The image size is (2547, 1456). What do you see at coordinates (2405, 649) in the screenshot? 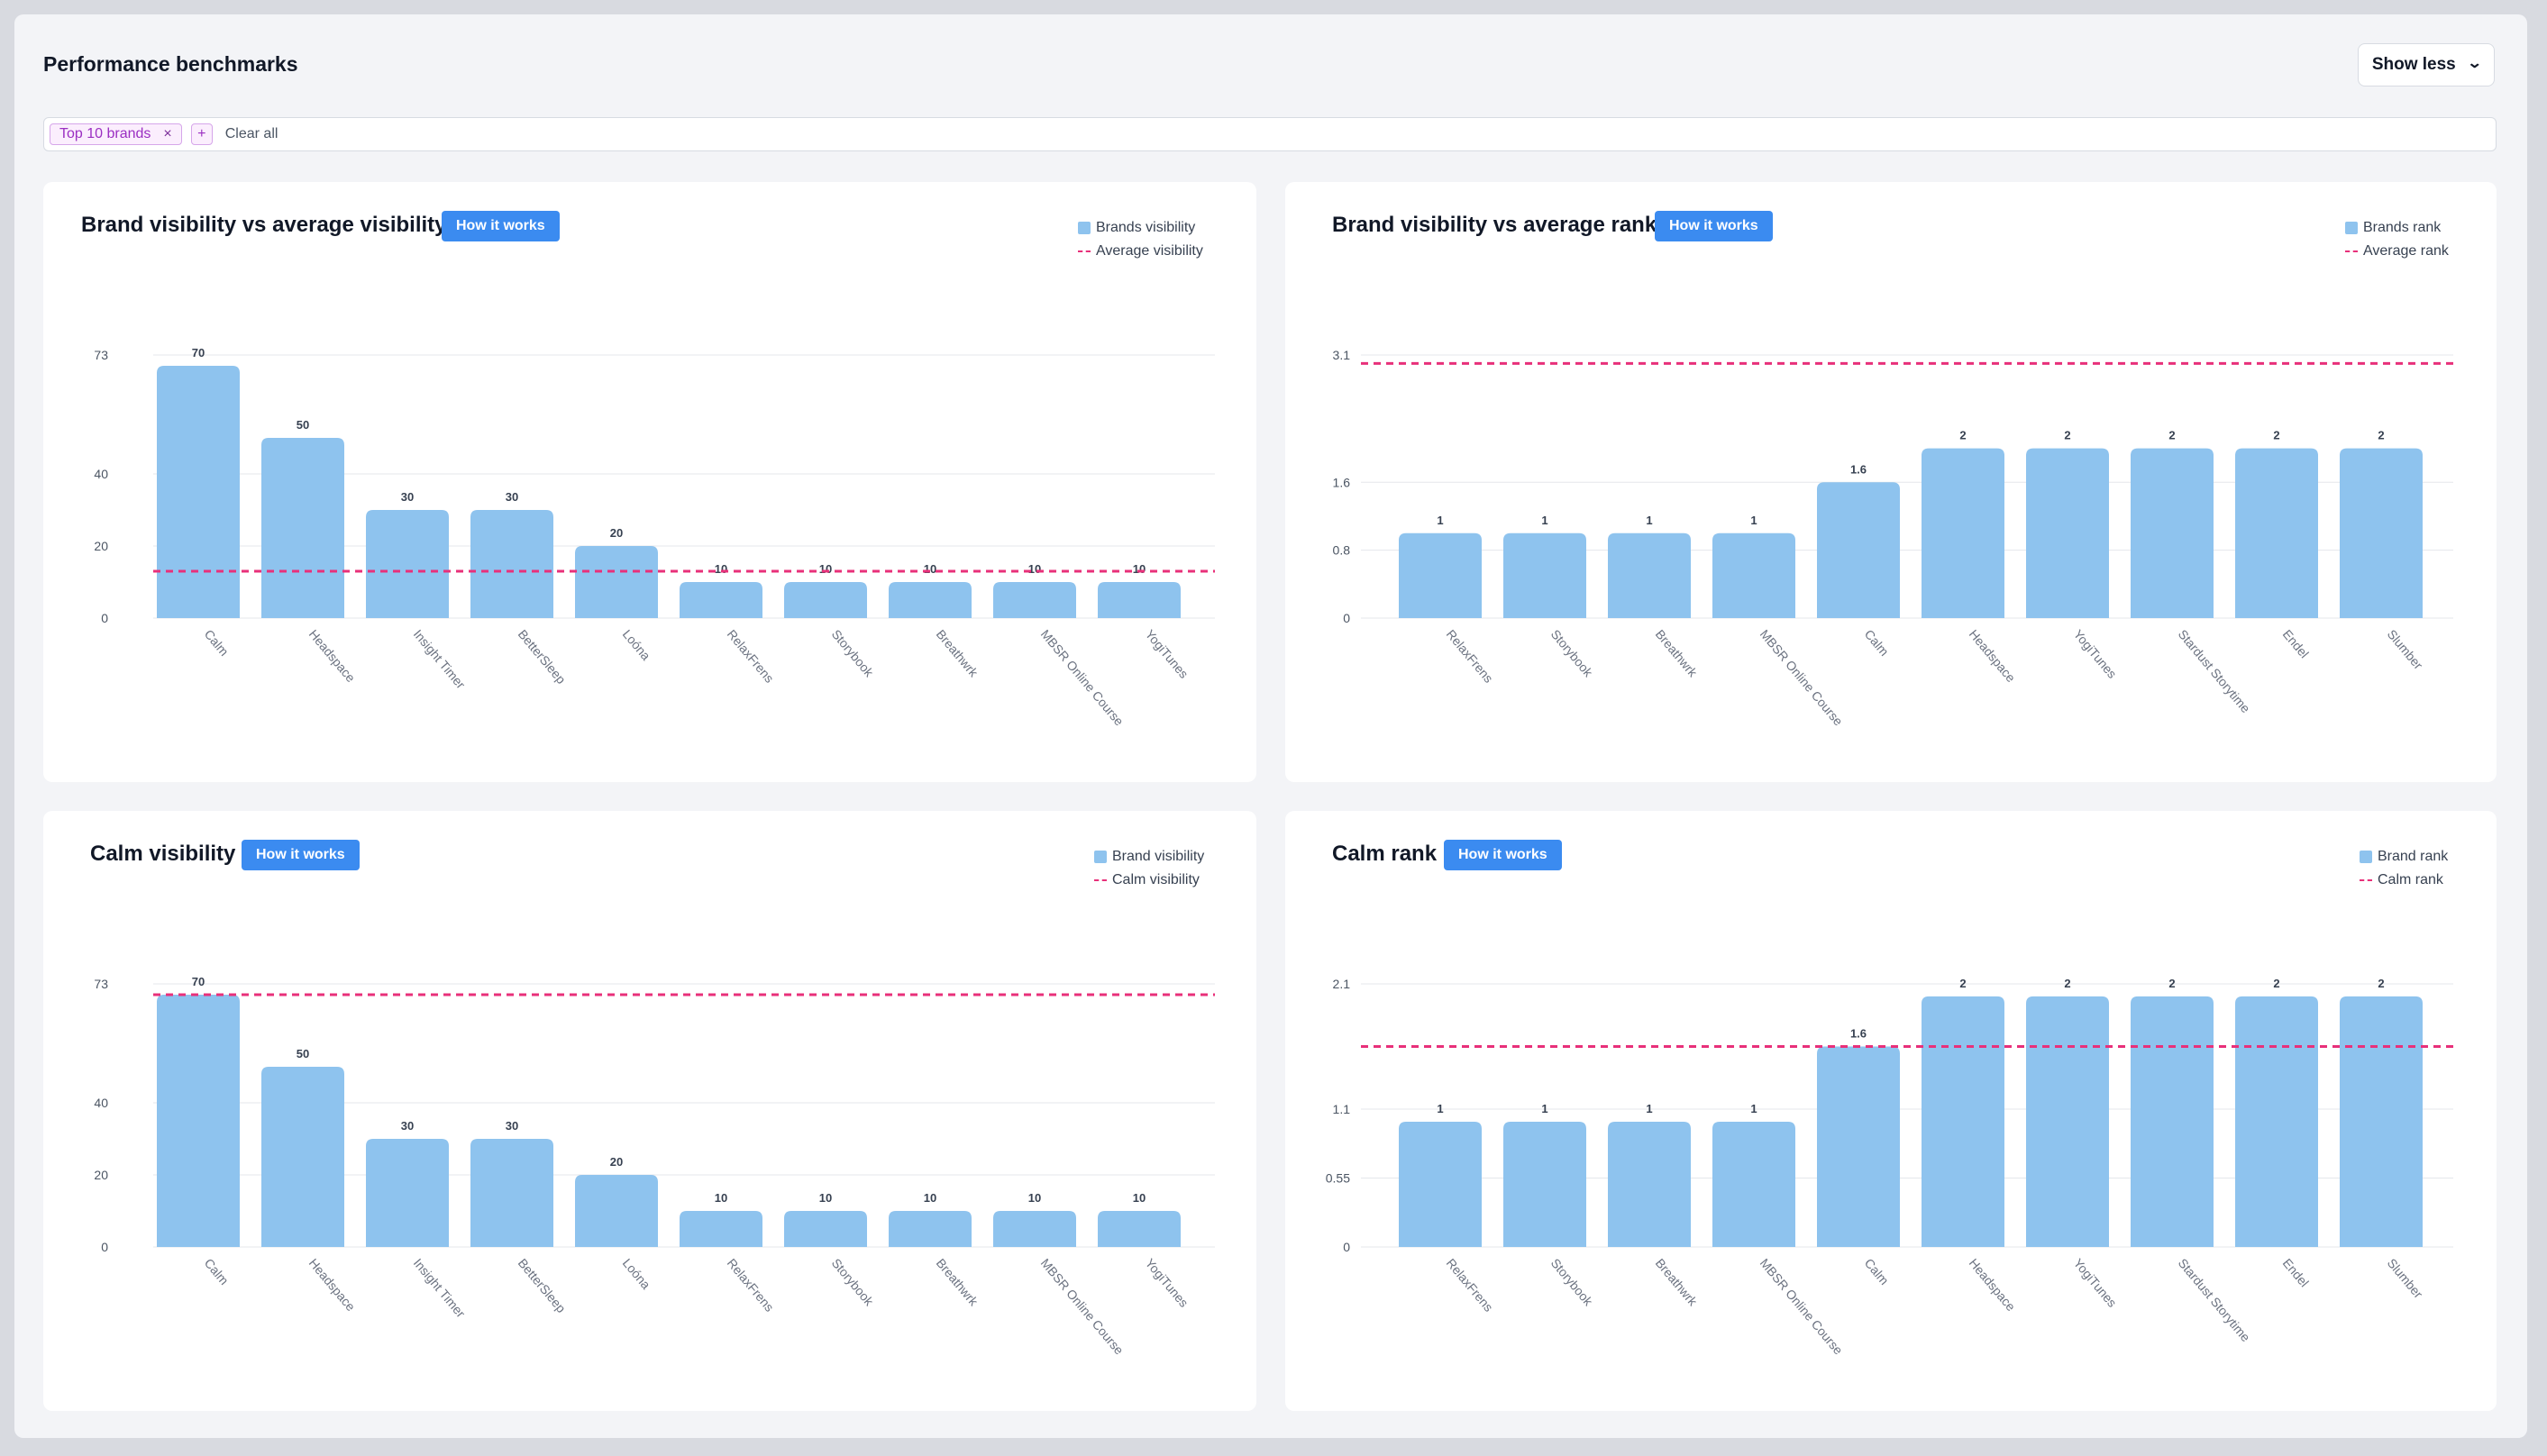
I see `x-tick-label: Slumber` at bounding box center [2405, 649].